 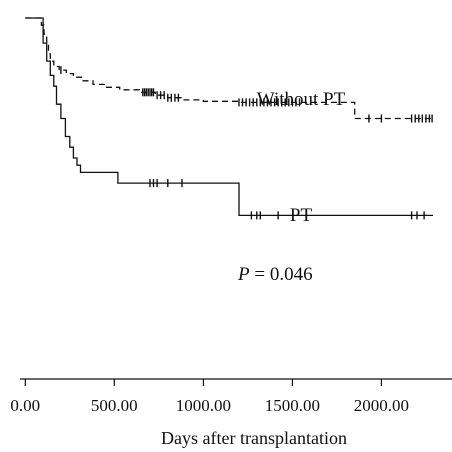 What do you see at coordinates (203, 405) in the screenshot?
I see `x-tick-label: 1000.00` at bounding box center [203, 405].